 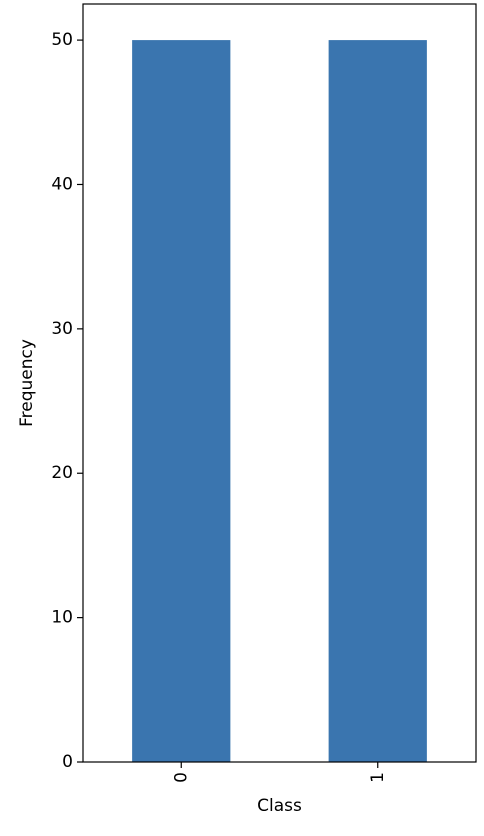 What do you see at coordinates (378, 777) in the screenshot?
I see `x-tick-label-1: 1` at bounding box center [378, 777].